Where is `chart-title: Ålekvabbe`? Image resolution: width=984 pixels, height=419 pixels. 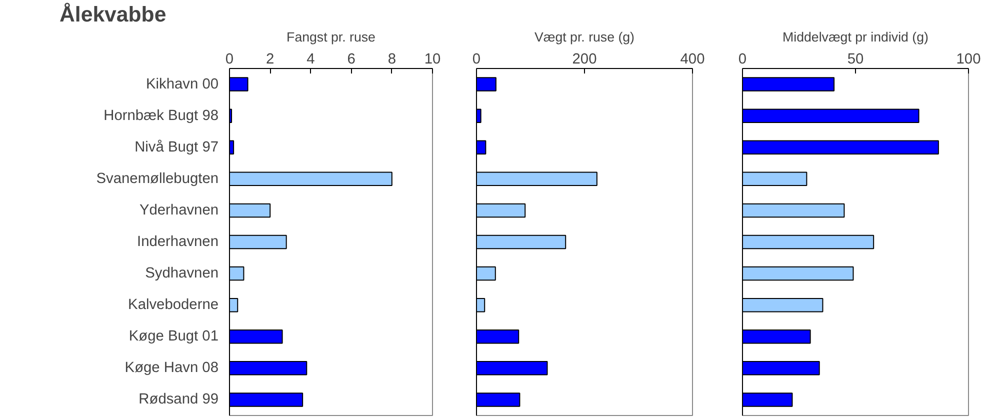
chart-title: Ålekvabbe is located at coordinates (113, 14).